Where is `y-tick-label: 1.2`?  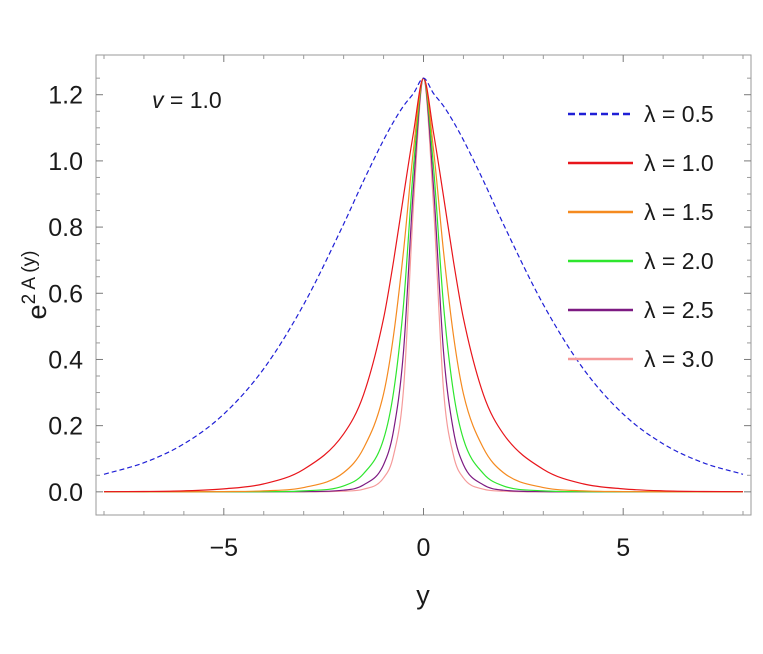 y-tick-label: 1.2 is located at coordinates (65, 96).